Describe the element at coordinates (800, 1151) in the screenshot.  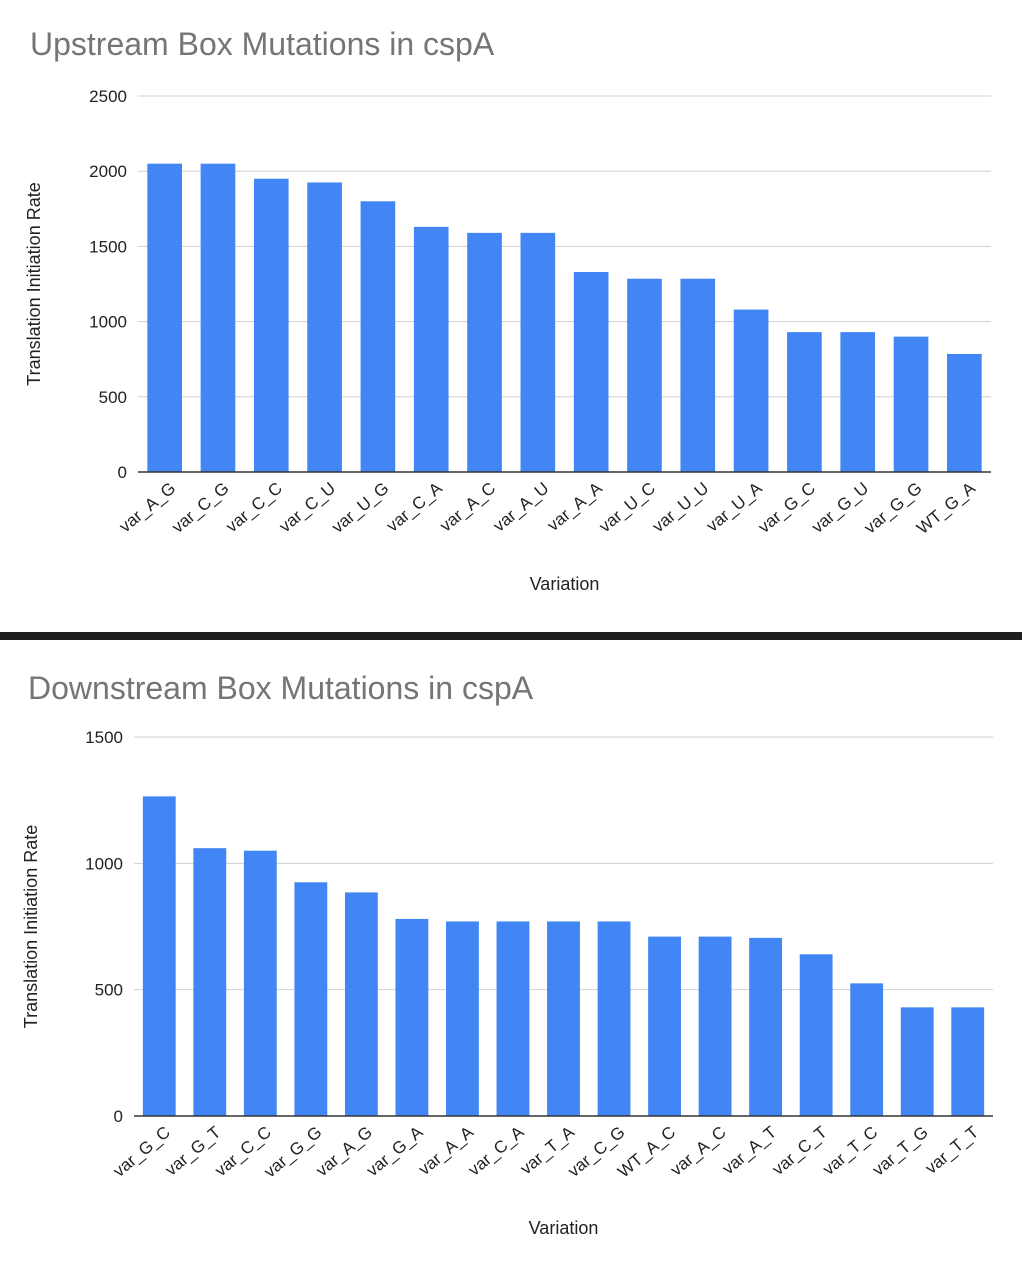
I see `x-tick-label: var_C_T` at that location.